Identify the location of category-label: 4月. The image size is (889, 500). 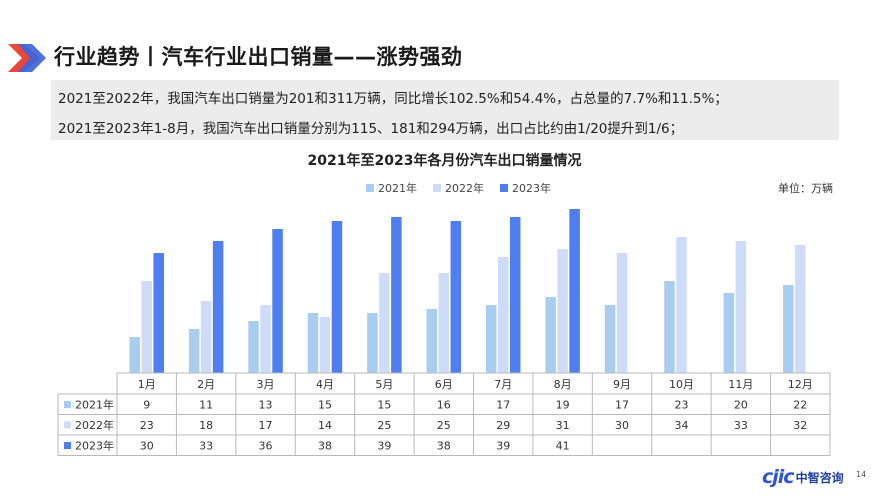
(325, 384).